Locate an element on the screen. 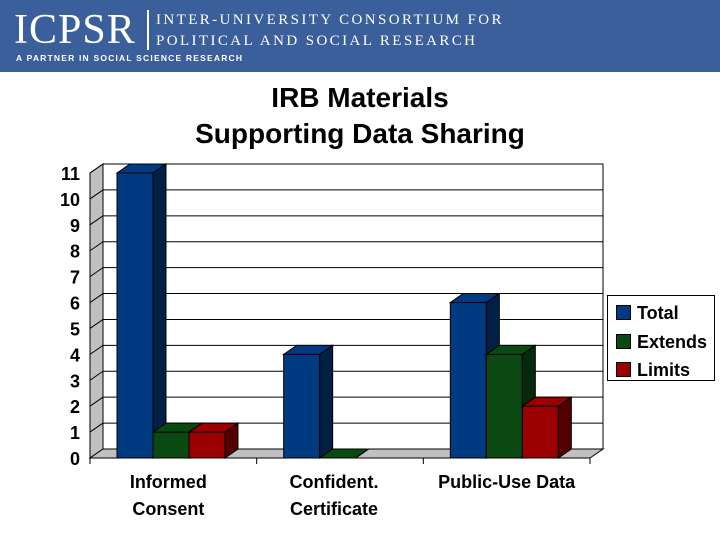 The height and width of the screenshot is (540, 720). y-tick-label: 5 is located at coordinates (75, 329).